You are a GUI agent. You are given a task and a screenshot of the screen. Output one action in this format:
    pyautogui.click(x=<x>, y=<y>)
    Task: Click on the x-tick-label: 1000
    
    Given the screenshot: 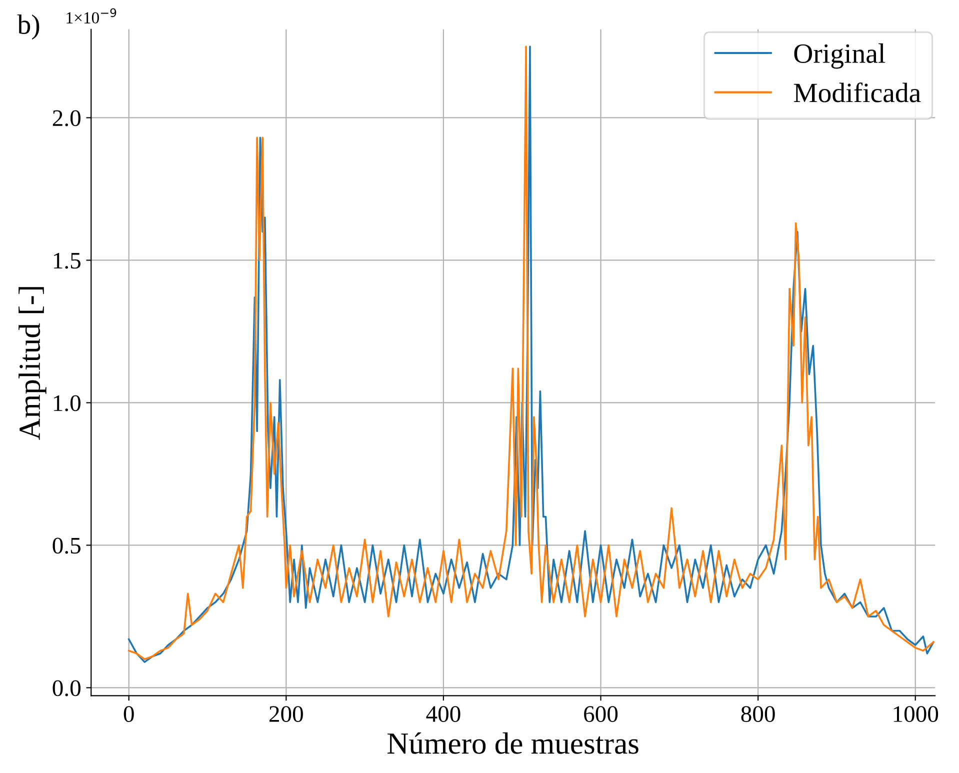 What is the action you would take?
    pyautogui.click(x=916, y=714)
    